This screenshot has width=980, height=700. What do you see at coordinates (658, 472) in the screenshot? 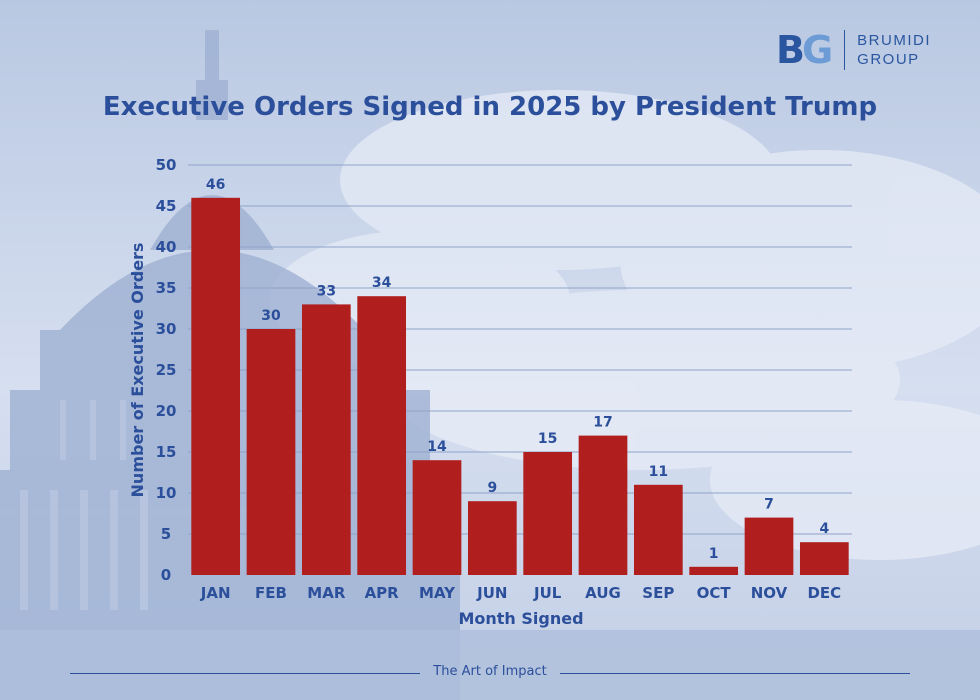
I see `data-label: 11` at bounding box center [658, 472].